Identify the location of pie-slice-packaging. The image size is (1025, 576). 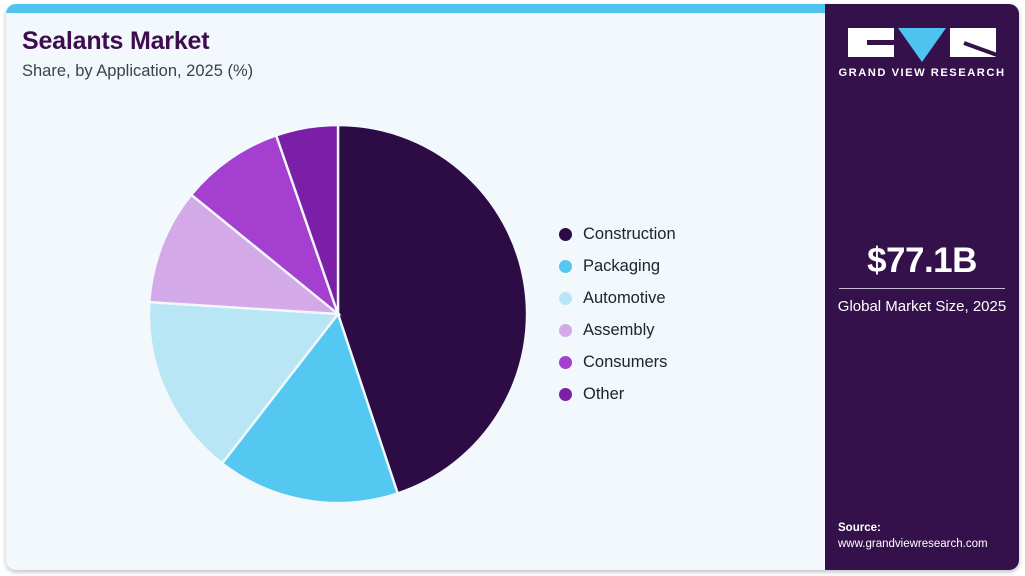
(310, 408).